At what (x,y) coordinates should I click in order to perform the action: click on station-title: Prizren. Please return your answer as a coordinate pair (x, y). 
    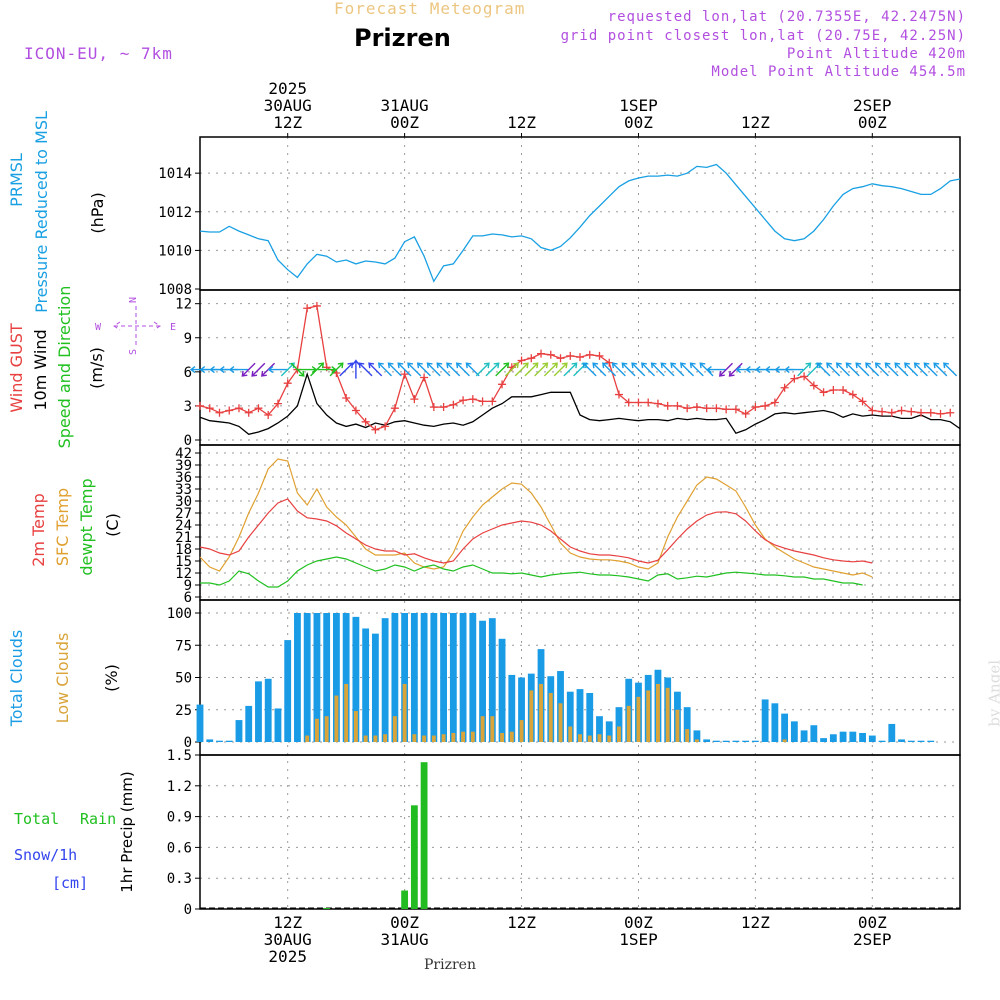
    Looking at the image, I should click on (402, 38).